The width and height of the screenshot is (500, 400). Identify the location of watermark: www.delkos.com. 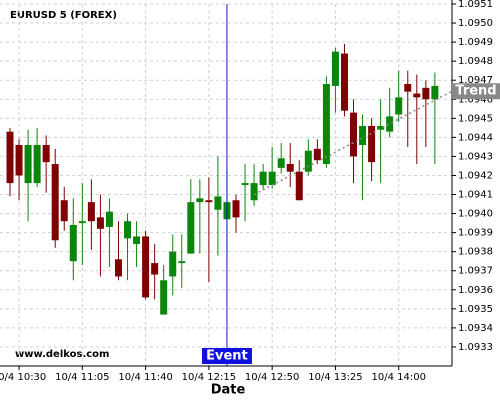
(62, 354).